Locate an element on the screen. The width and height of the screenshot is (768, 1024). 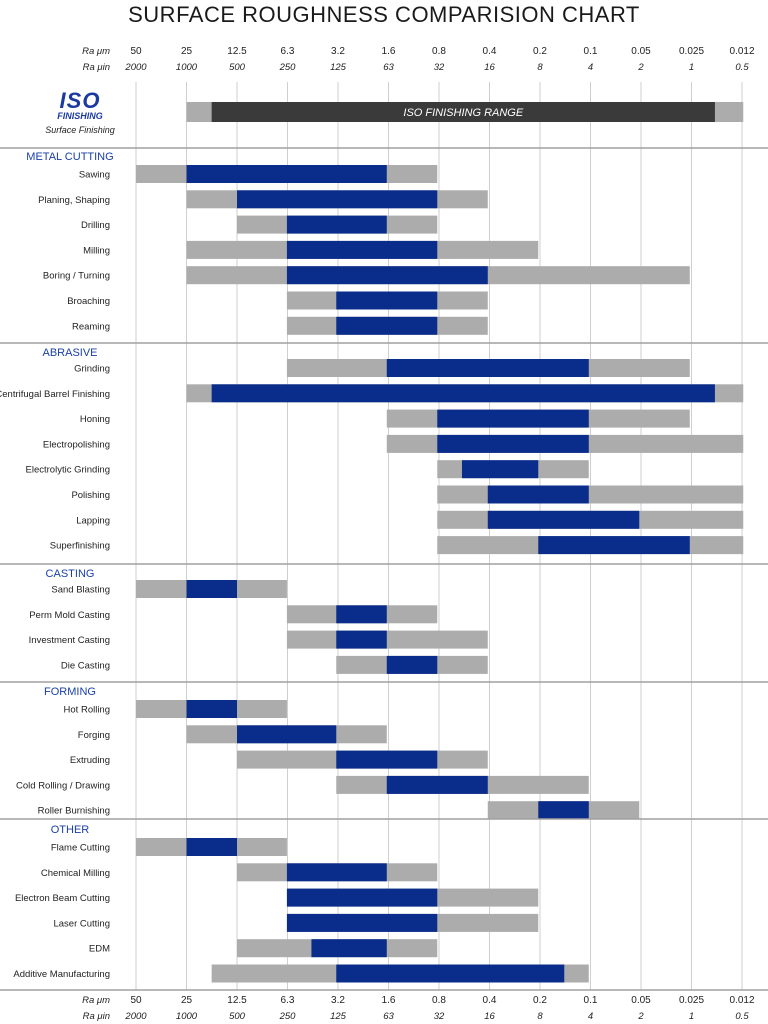
row-label: Milling is located at coordinates (96, 250).